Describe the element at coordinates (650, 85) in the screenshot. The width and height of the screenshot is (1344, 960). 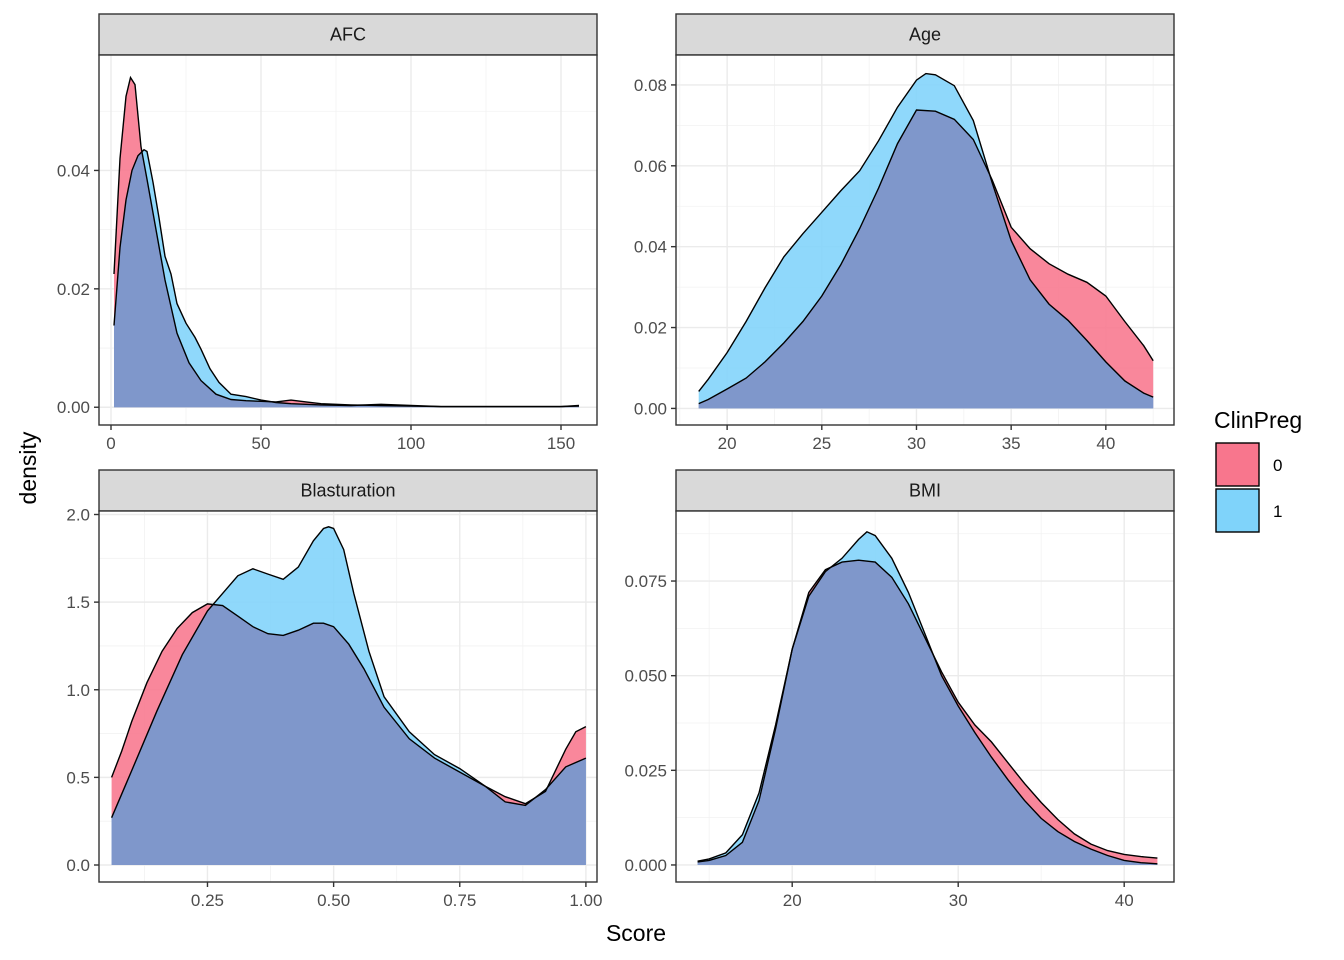
I see `y-tick-label: 0.08` at that location.